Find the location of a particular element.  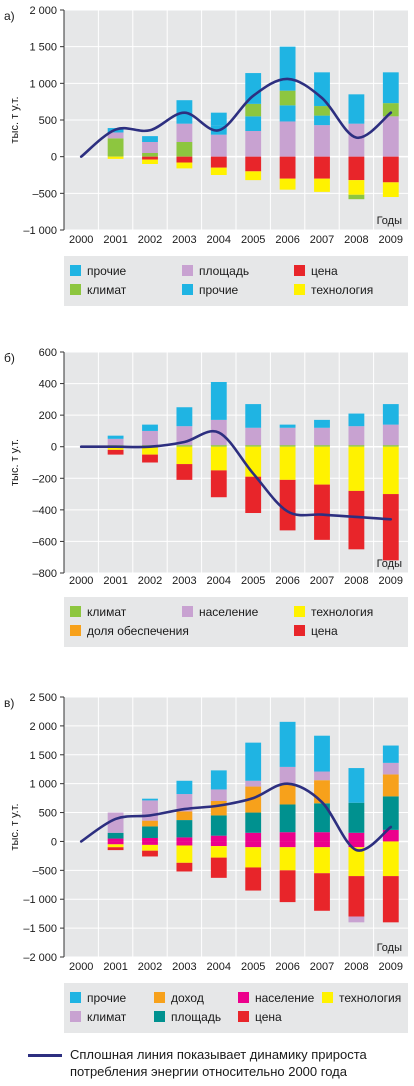

y-tick-label: –1 000 is located at coordinates (40, 231).